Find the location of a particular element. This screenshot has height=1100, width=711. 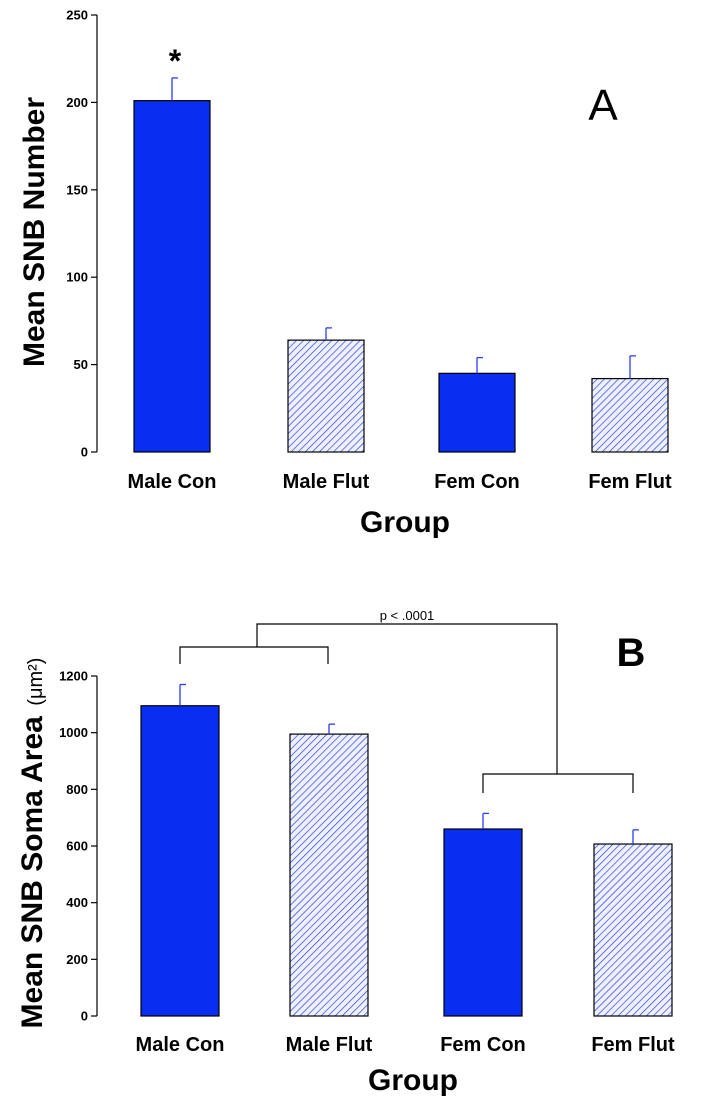

y-tick-label-b: 400 is located at coordinates (77, 902).